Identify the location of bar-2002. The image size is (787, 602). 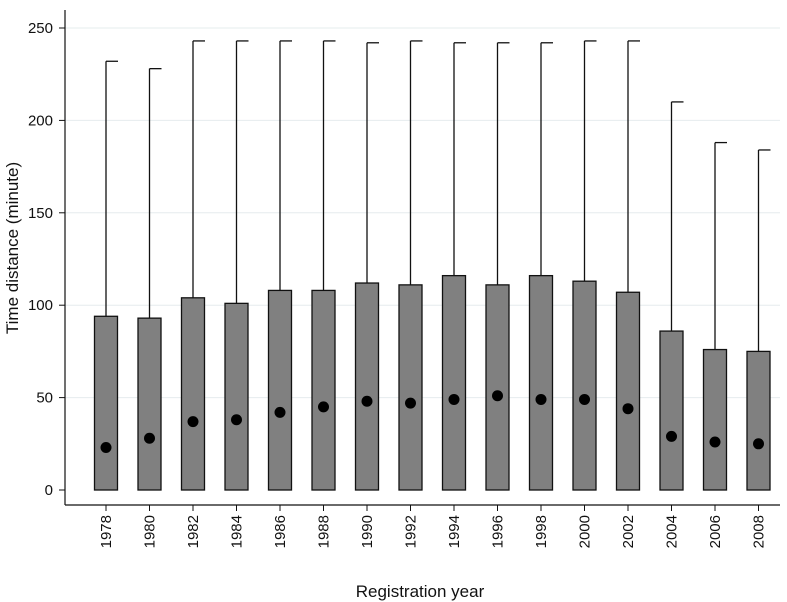
(628, 391).